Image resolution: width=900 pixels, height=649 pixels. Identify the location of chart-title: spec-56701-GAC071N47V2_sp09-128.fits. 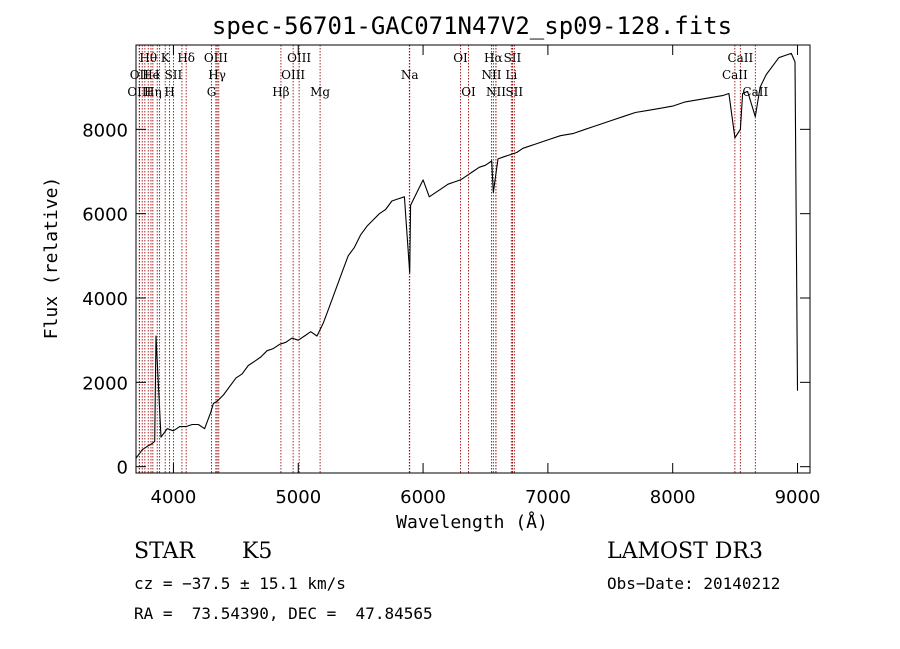
(472, 26).